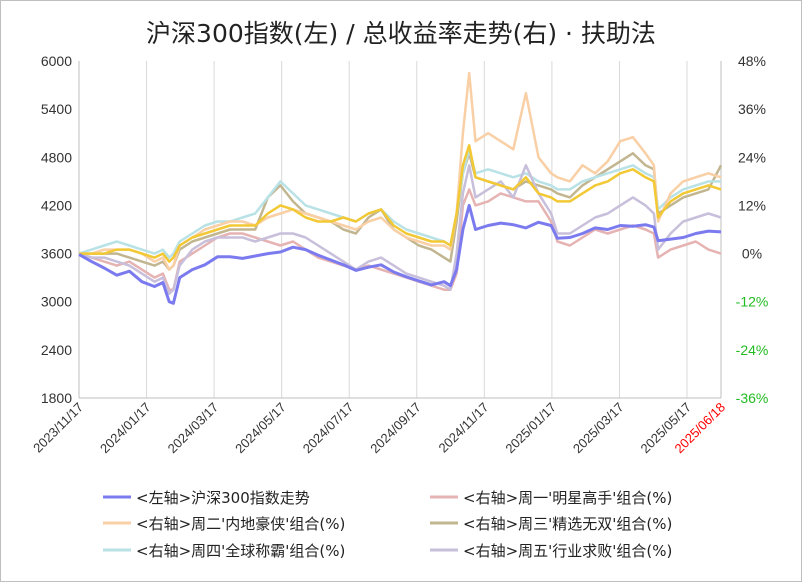 Image resolution: width=802 pixels, height=582 pixels. Describe the element at coordinates (125, 428) in the screenshot. I see `x-tick-label: 2024/01/17` at that location.